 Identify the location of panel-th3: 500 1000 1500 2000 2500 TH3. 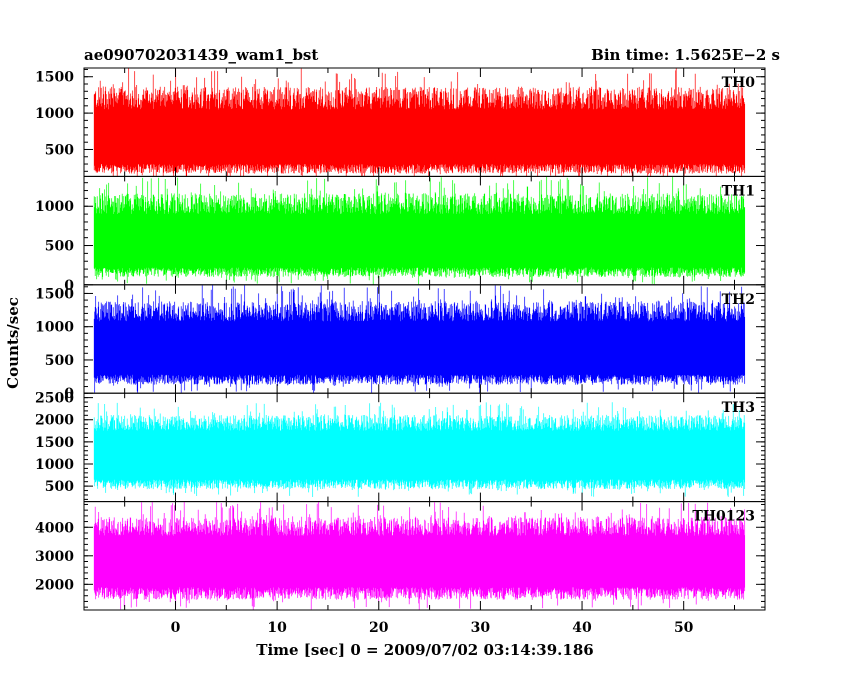
(400, 447).